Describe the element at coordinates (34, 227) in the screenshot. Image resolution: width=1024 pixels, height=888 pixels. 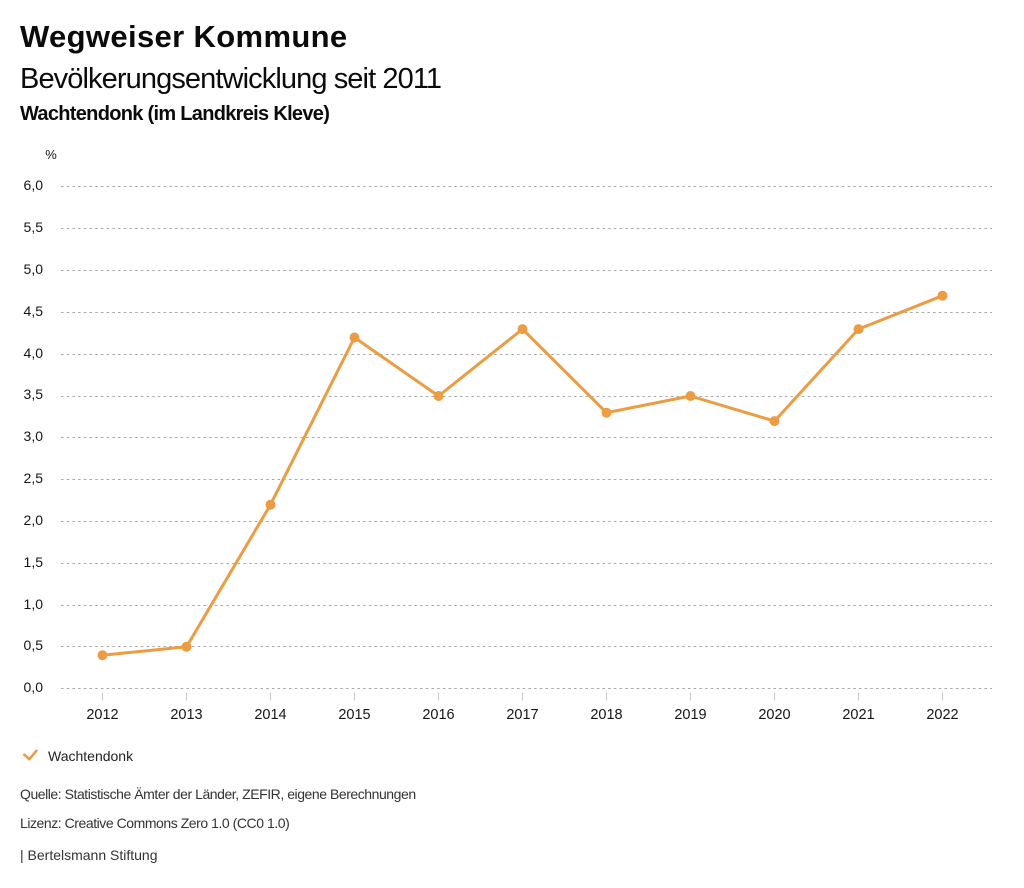
I see `svg-text: 5,5` at that location.